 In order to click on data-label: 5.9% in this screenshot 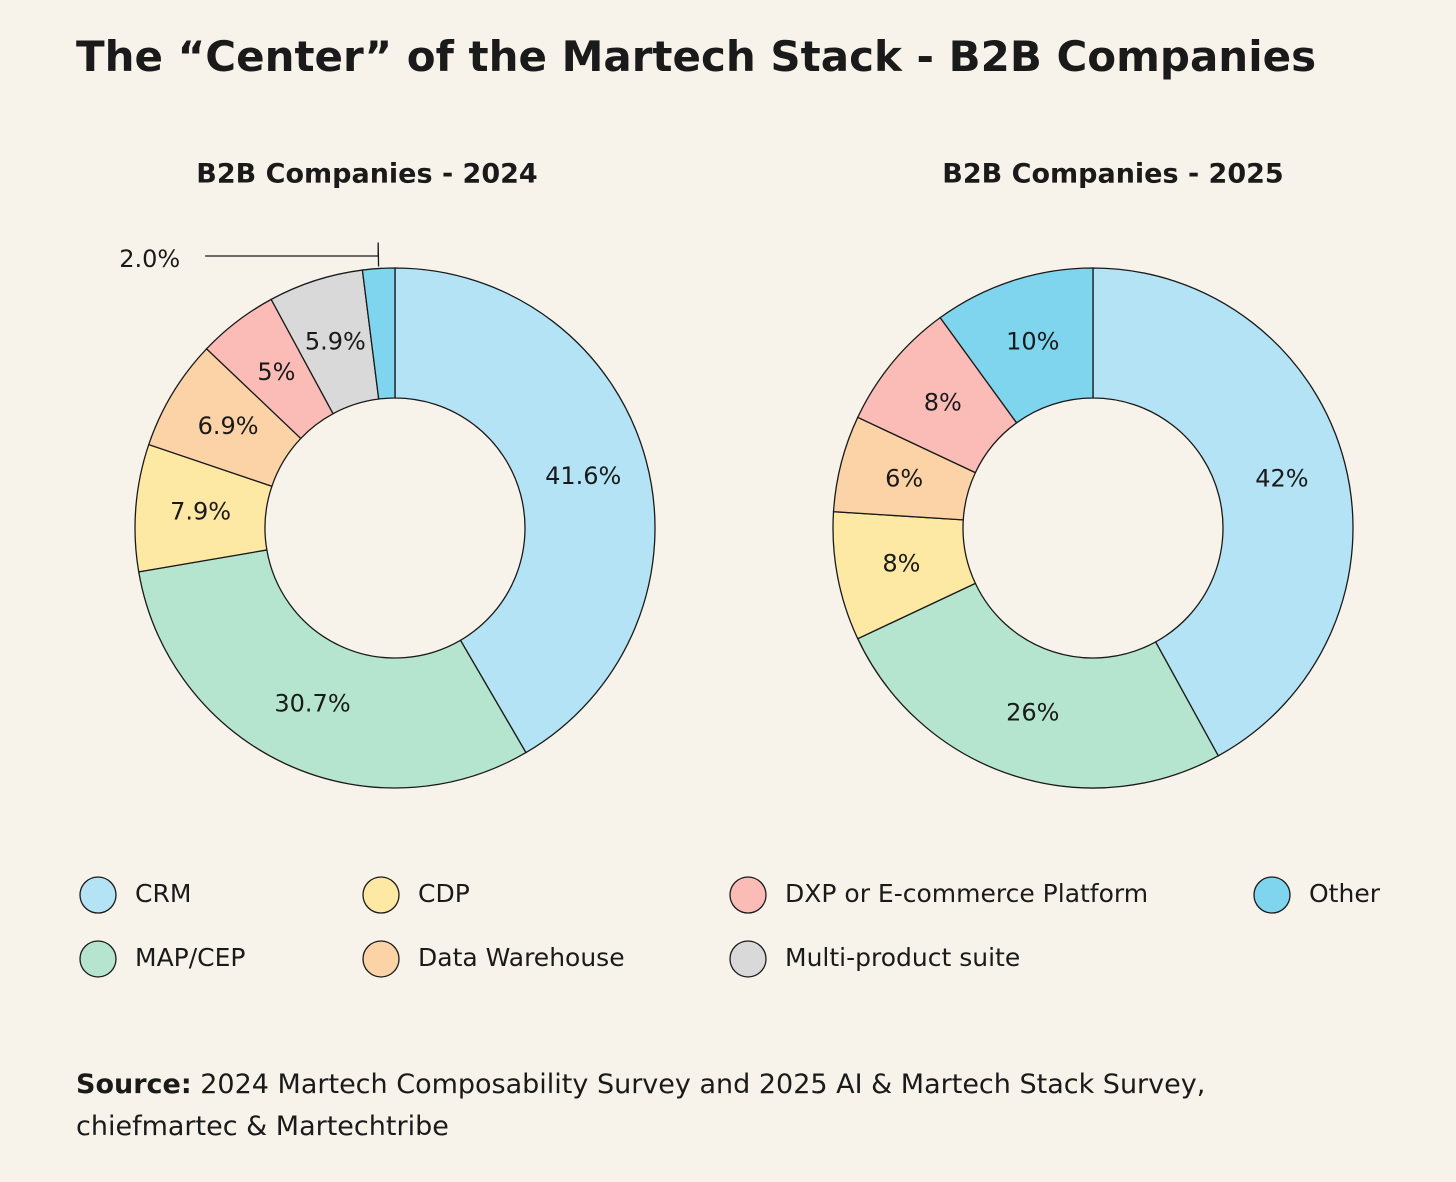, I will do `click(335, 341)`.